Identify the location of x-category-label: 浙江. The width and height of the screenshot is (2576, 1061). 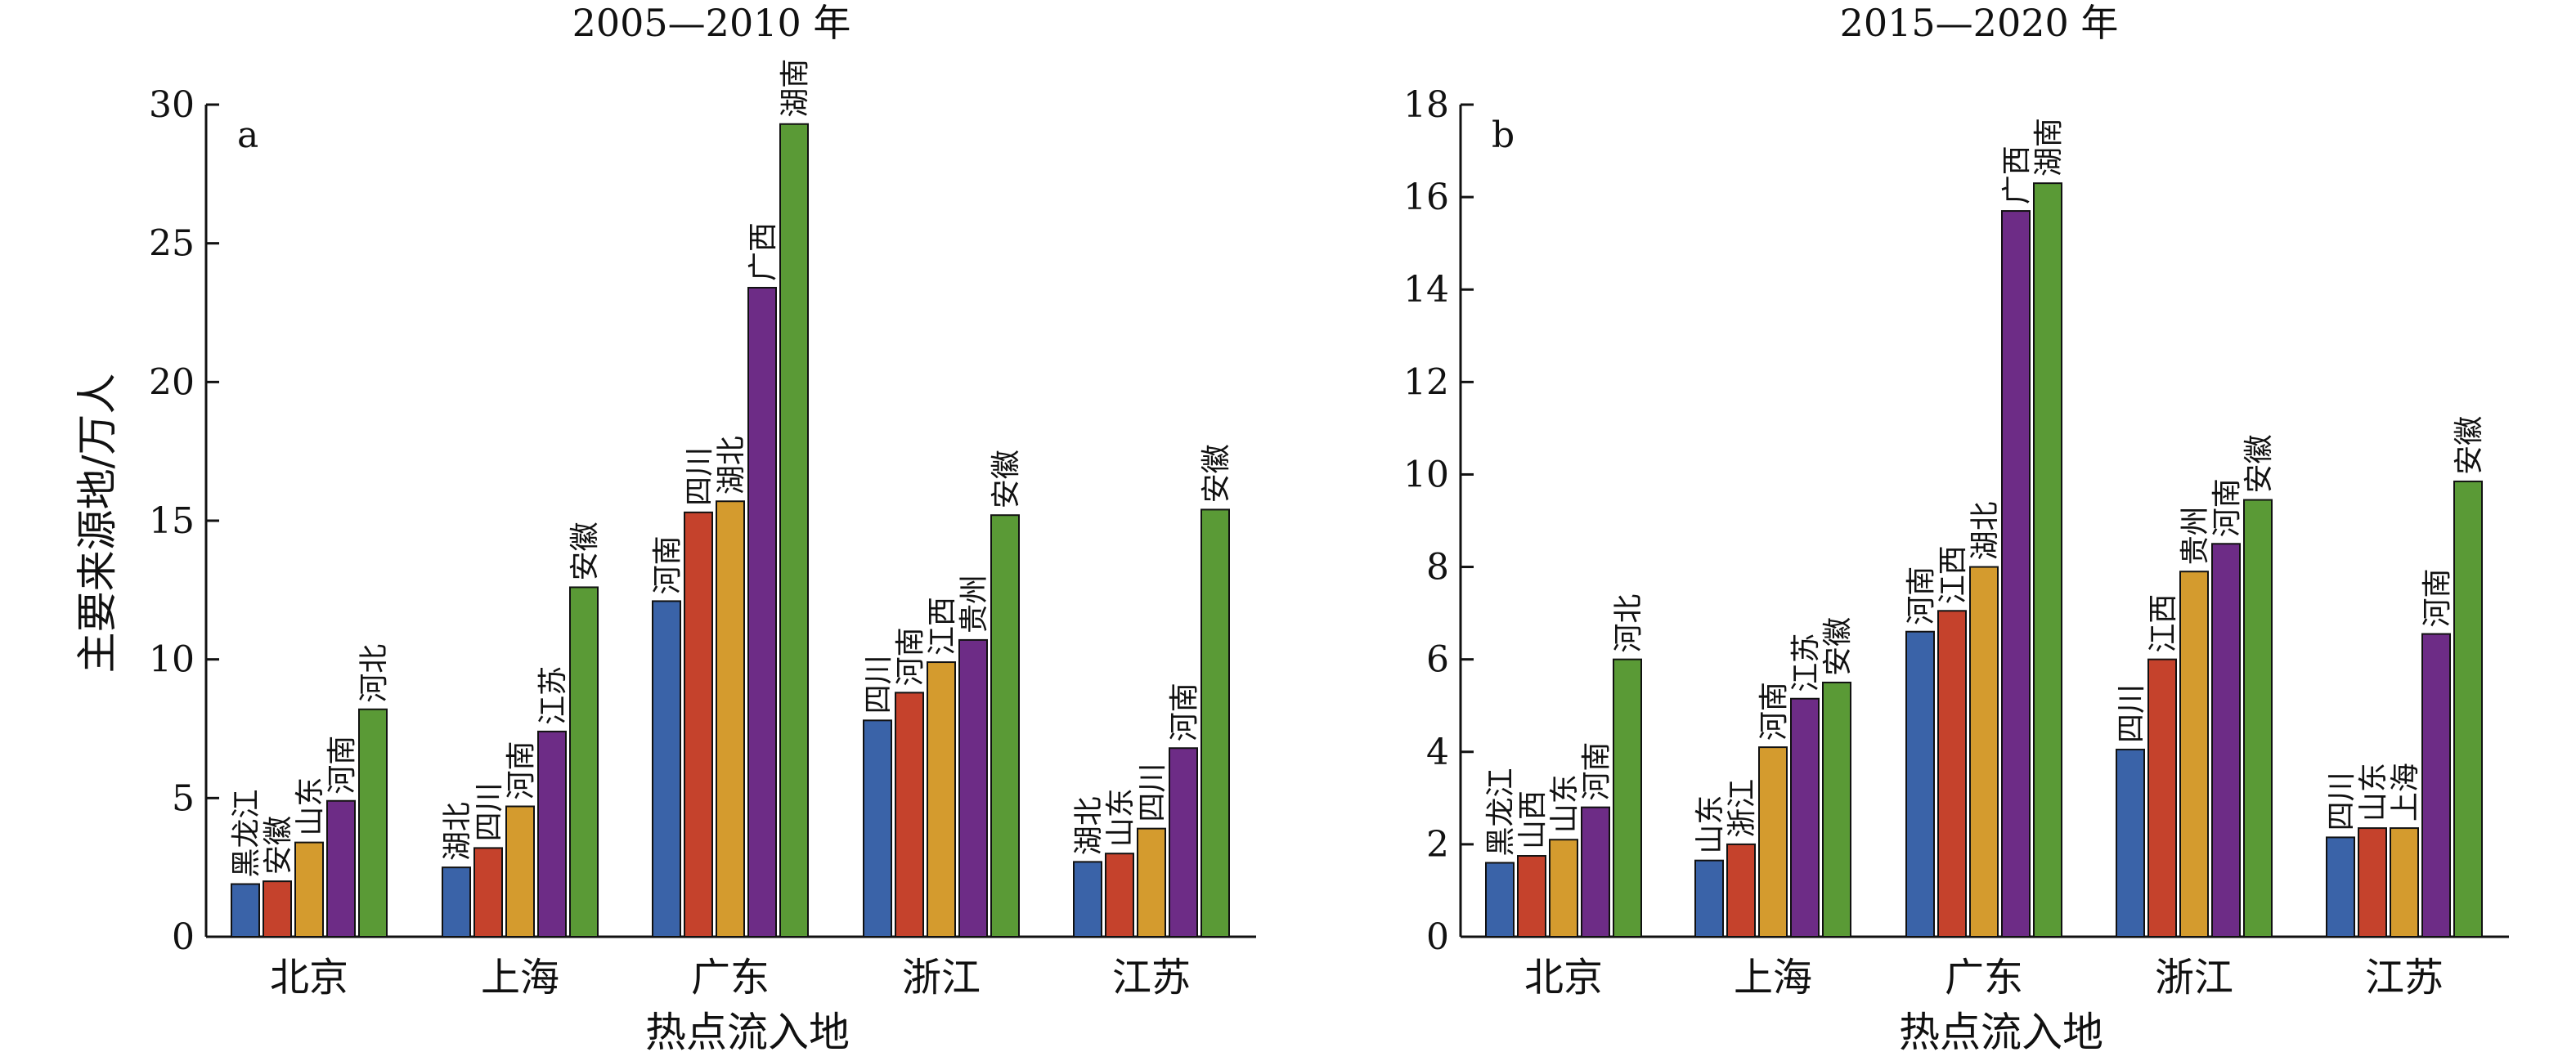
(2194, 978).